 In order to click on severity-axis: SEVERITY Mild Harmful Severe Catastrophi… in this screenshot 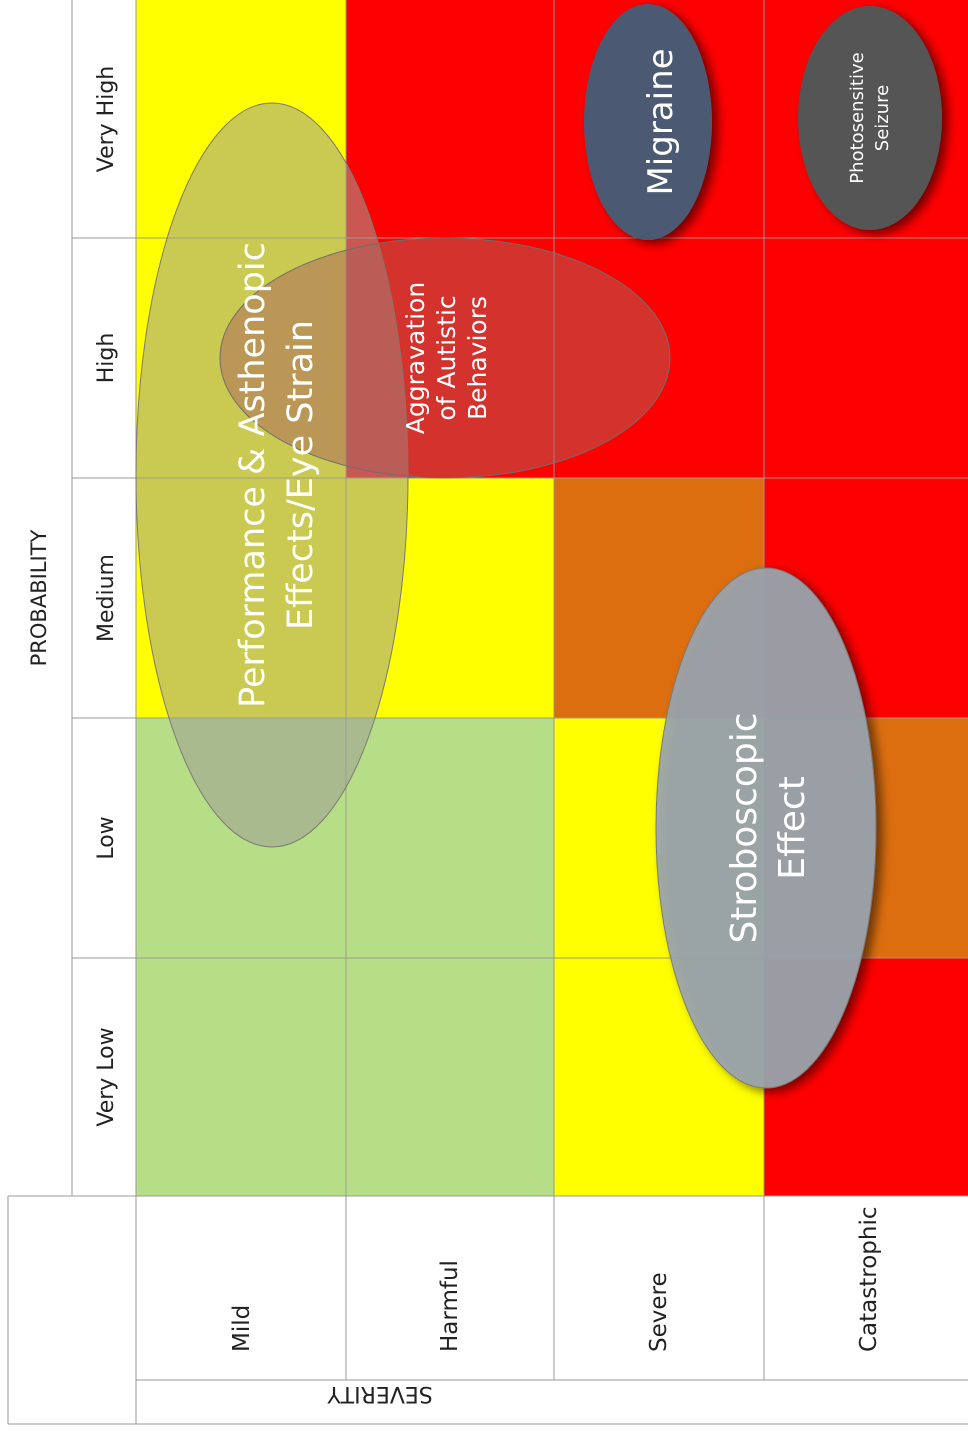, I will do `click(555, 1306)`.